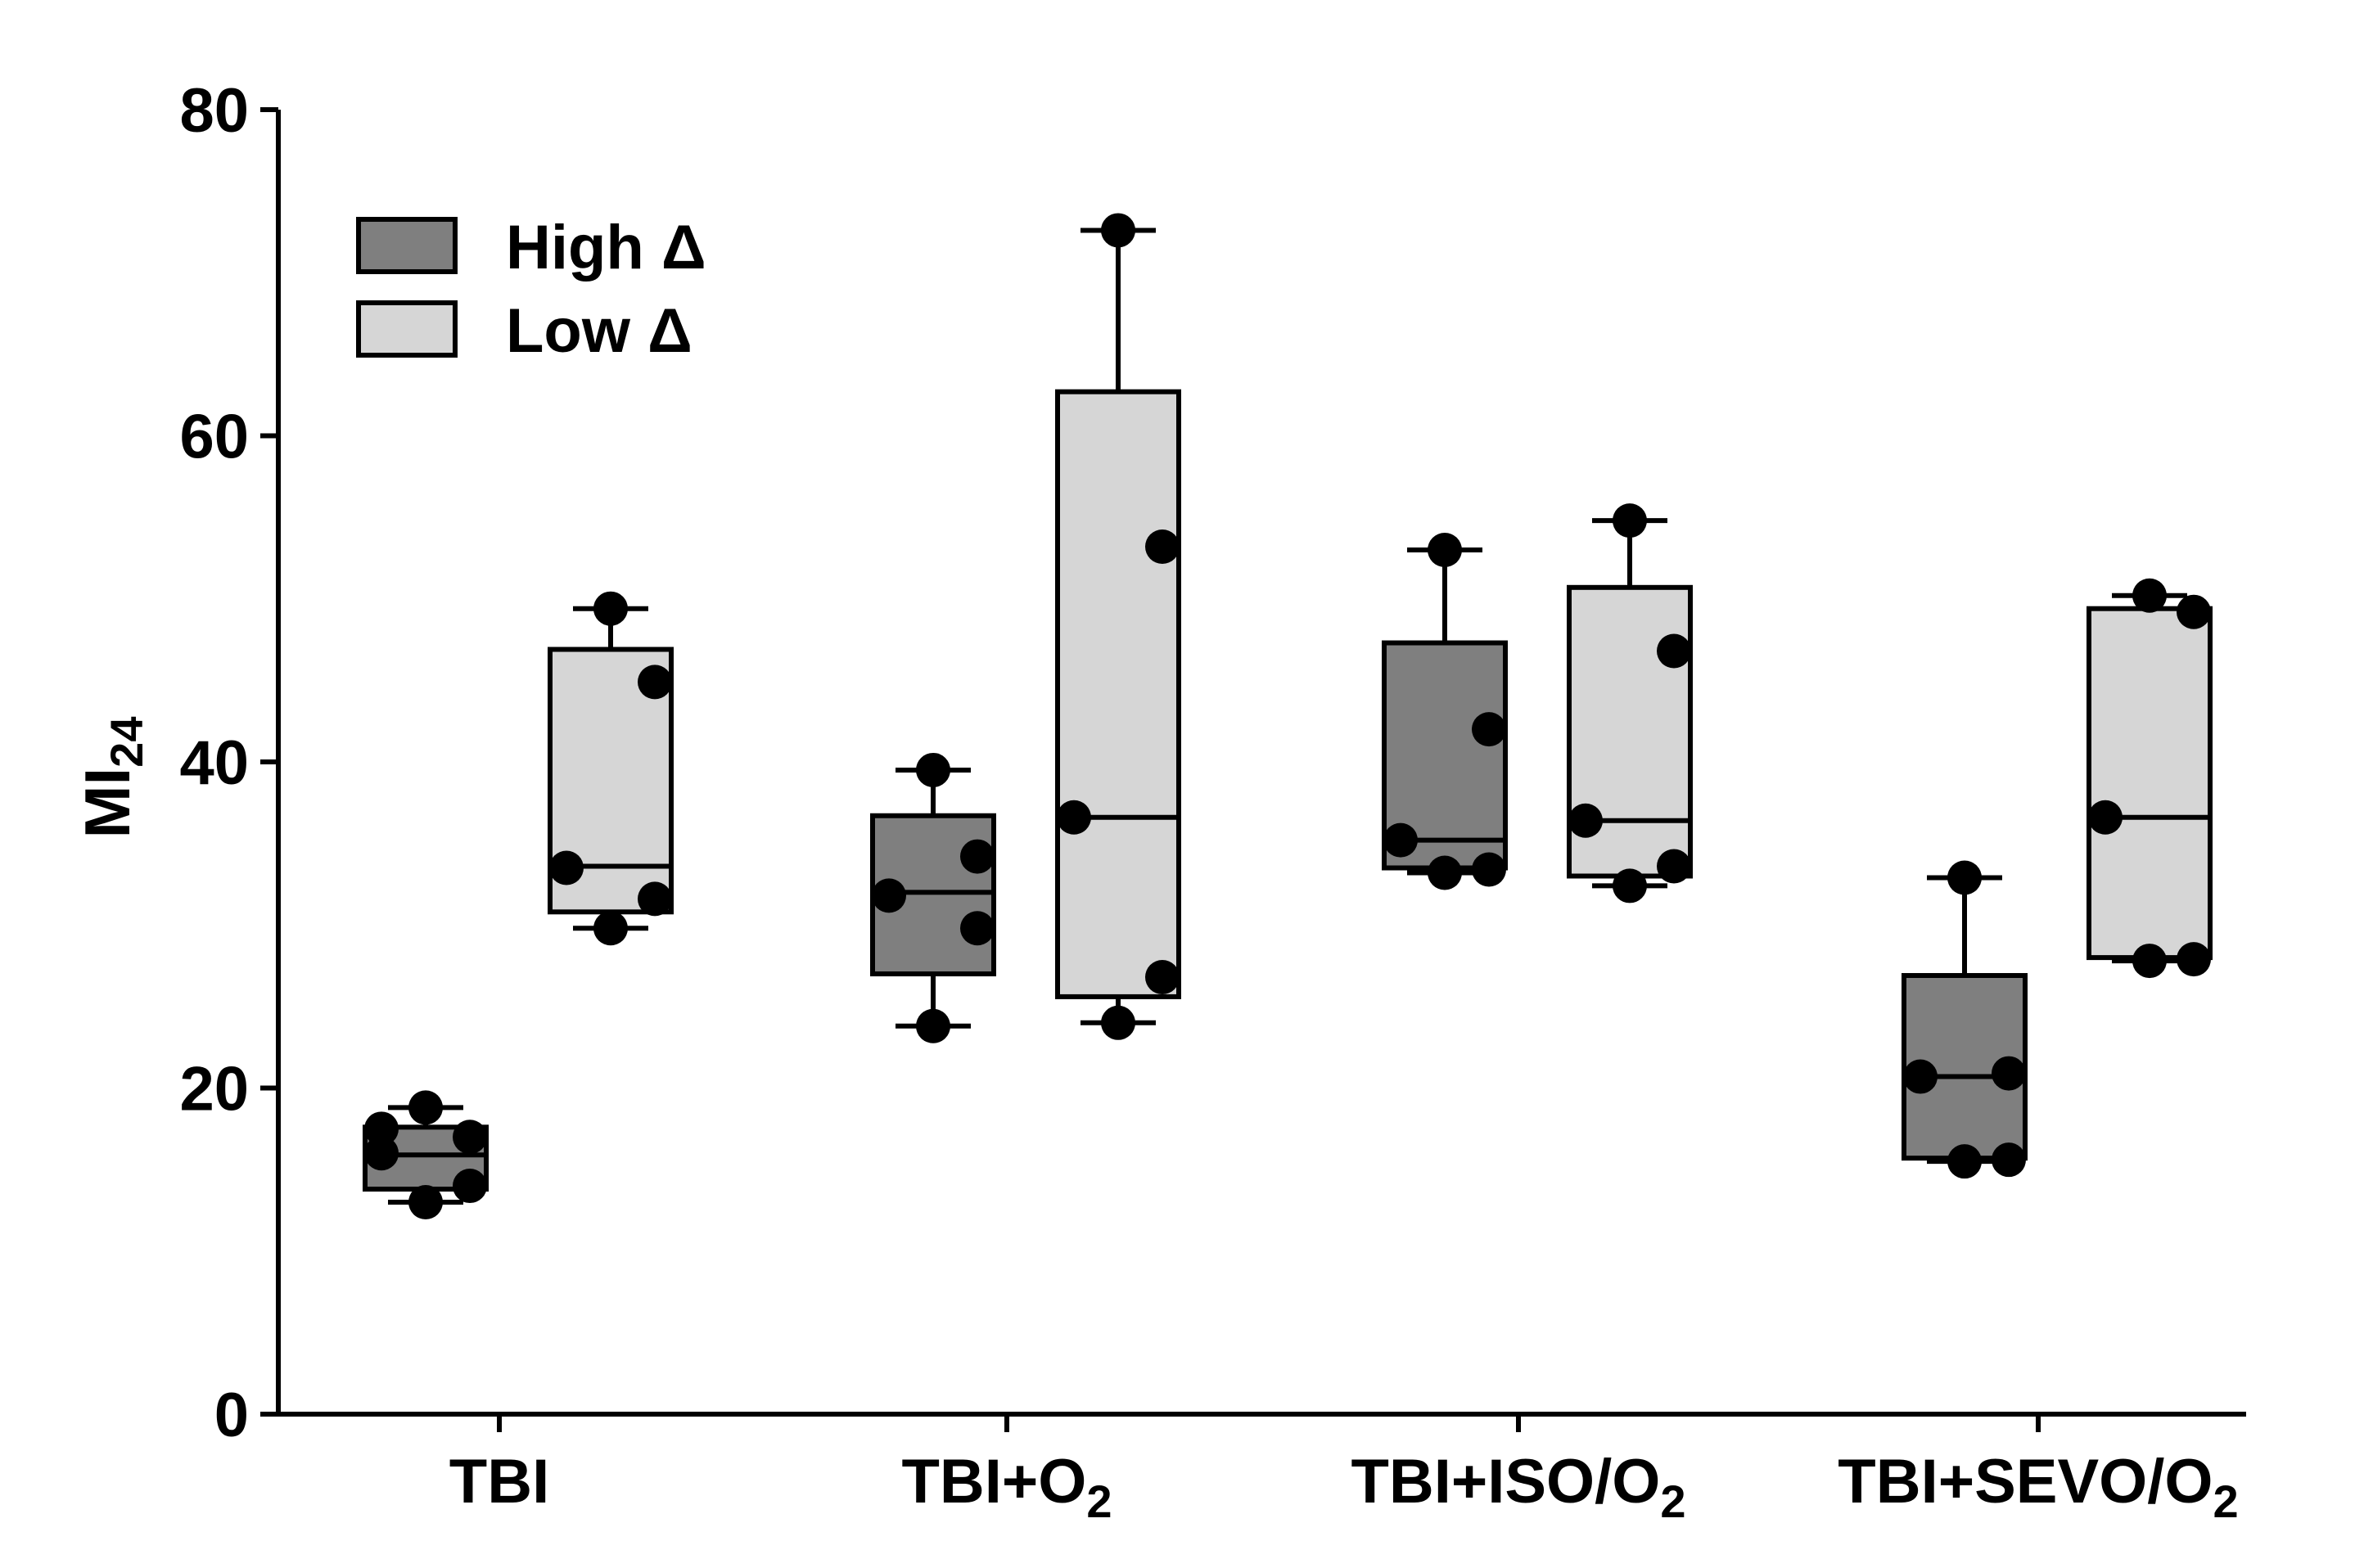  I want to click on legend-item-high: High Δ, so click(531, 247).